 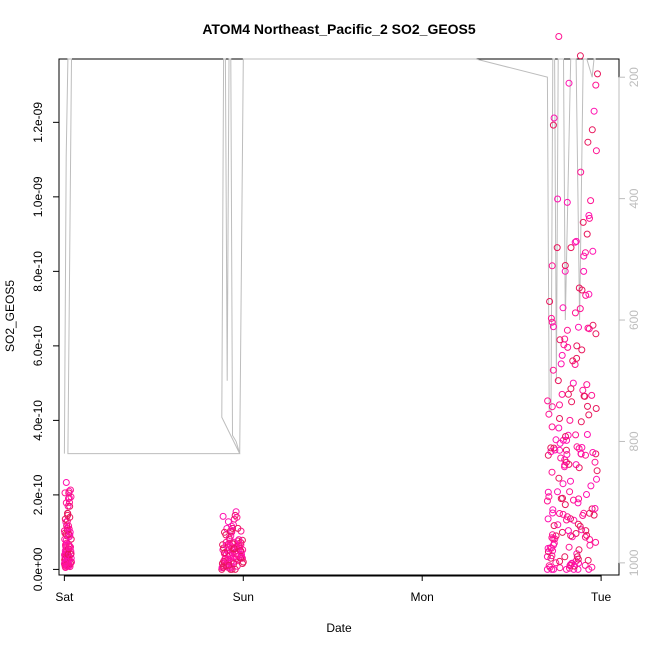 What do you see at coordinates (38, 271) in the screenshot?
I see `y-tick-label: 8.0e-10` at bounding box center [38, 271].